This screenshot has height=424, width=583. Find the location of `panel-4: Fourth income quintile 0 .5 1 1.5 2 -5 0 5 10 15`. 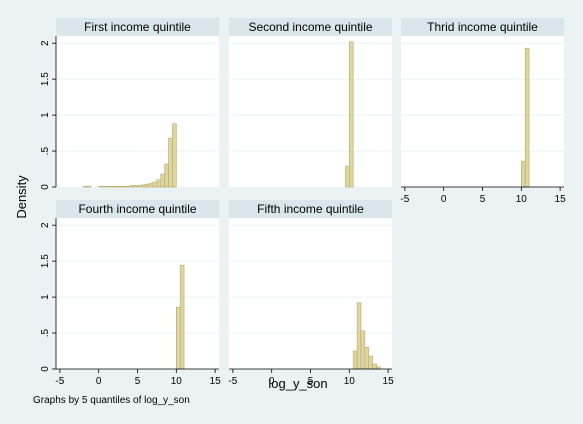

panel-4: Fourth income quintile 0 .5 1 1.5 2 -5 0 5 10 15 is located at coordinates (130, 293).